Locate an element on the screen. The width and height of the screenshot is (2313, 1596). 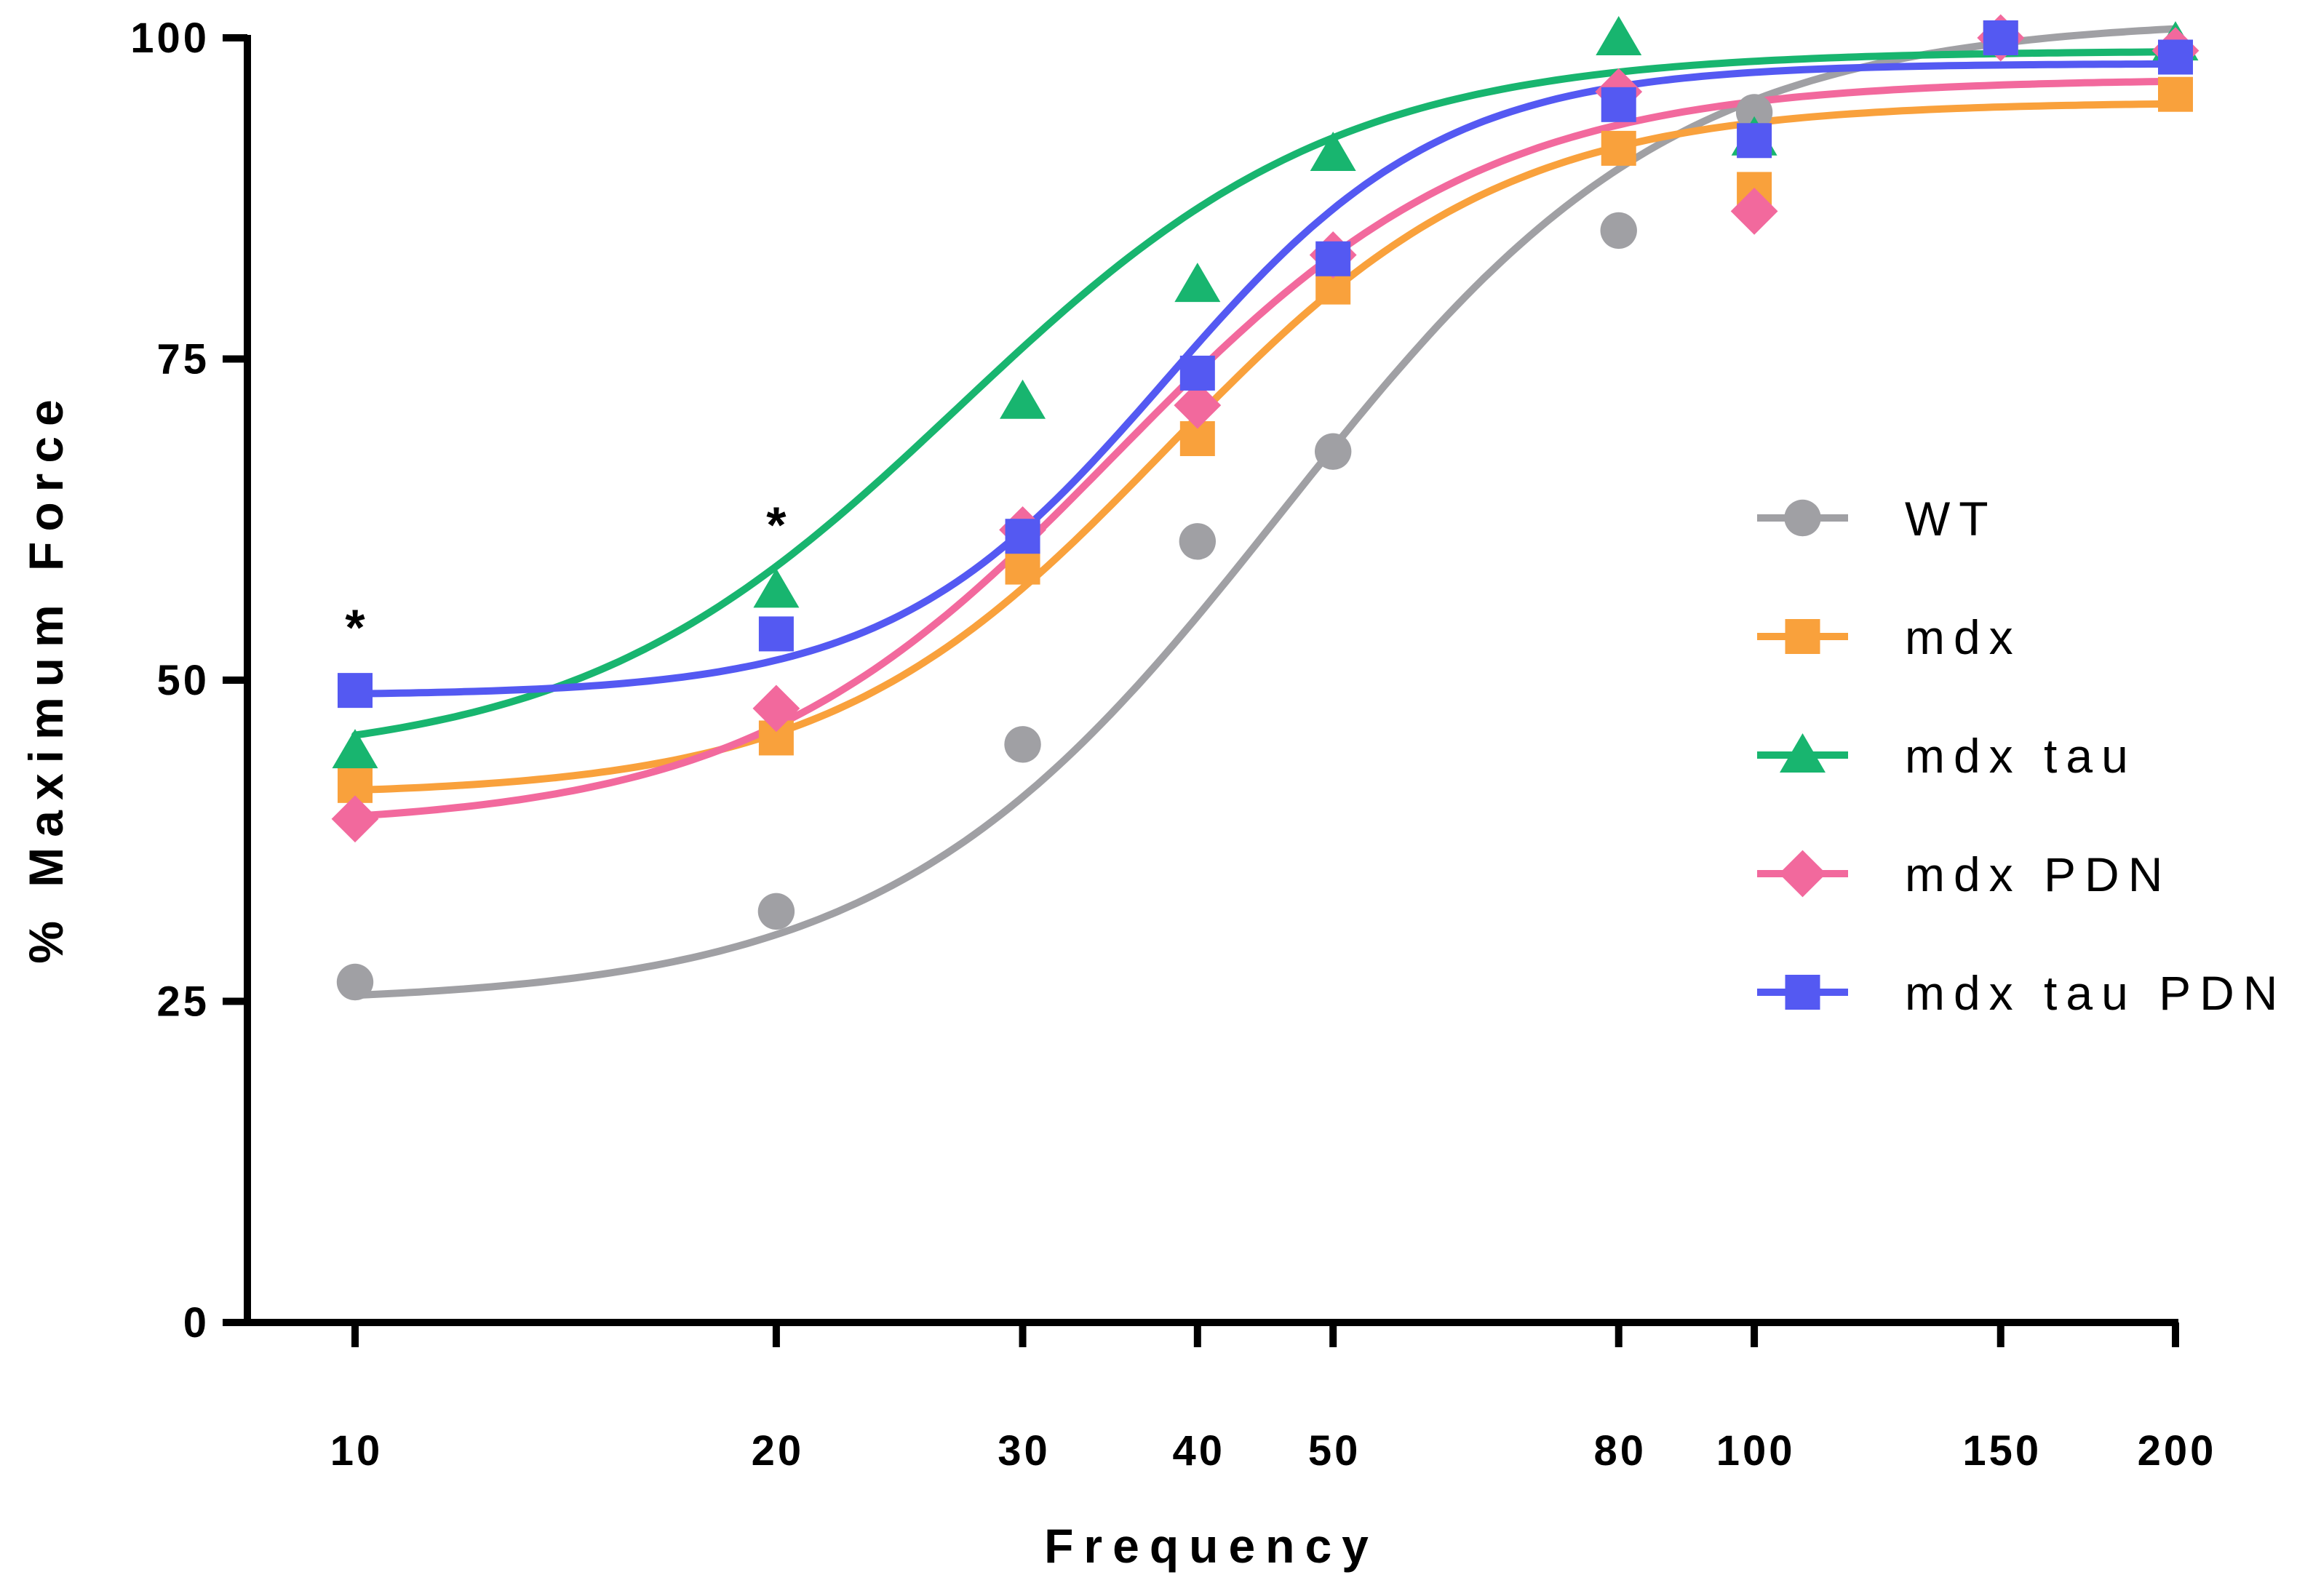
x-tick-label: 100 is located at coordinates (1756, 1451).